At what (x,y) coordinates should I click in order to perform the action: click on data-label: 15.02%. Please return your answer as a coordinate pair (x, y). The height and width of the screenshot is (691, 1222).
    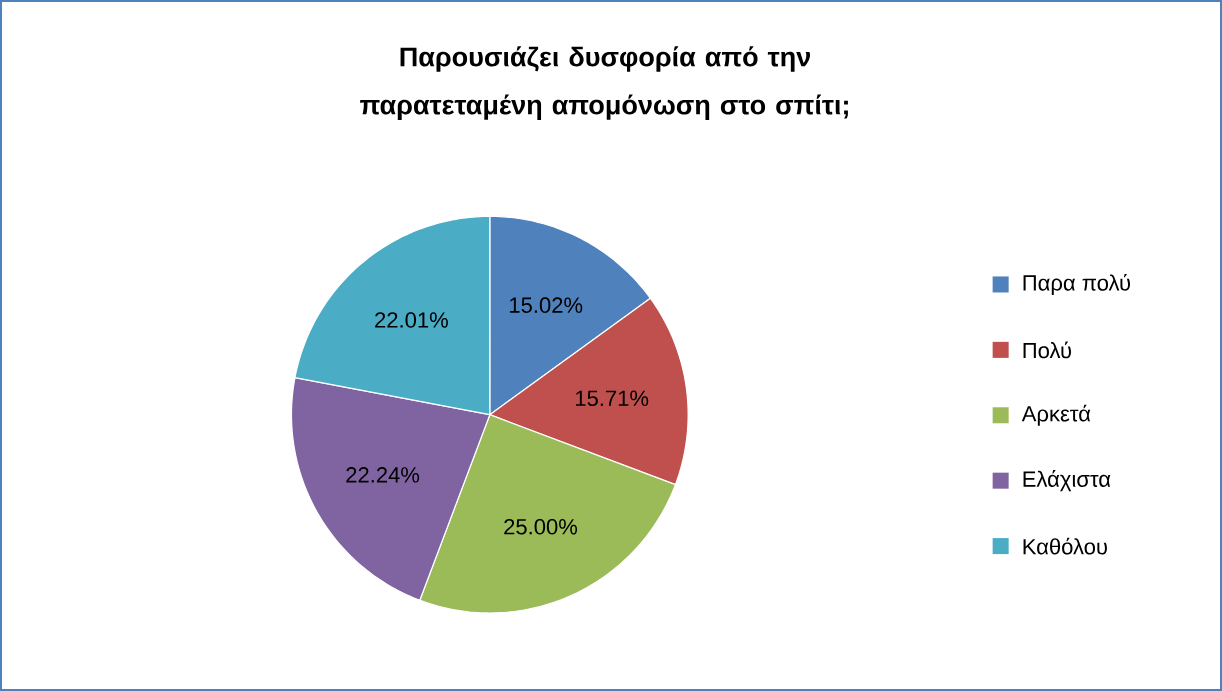
    Looking at the image, I should click on (546, 305).